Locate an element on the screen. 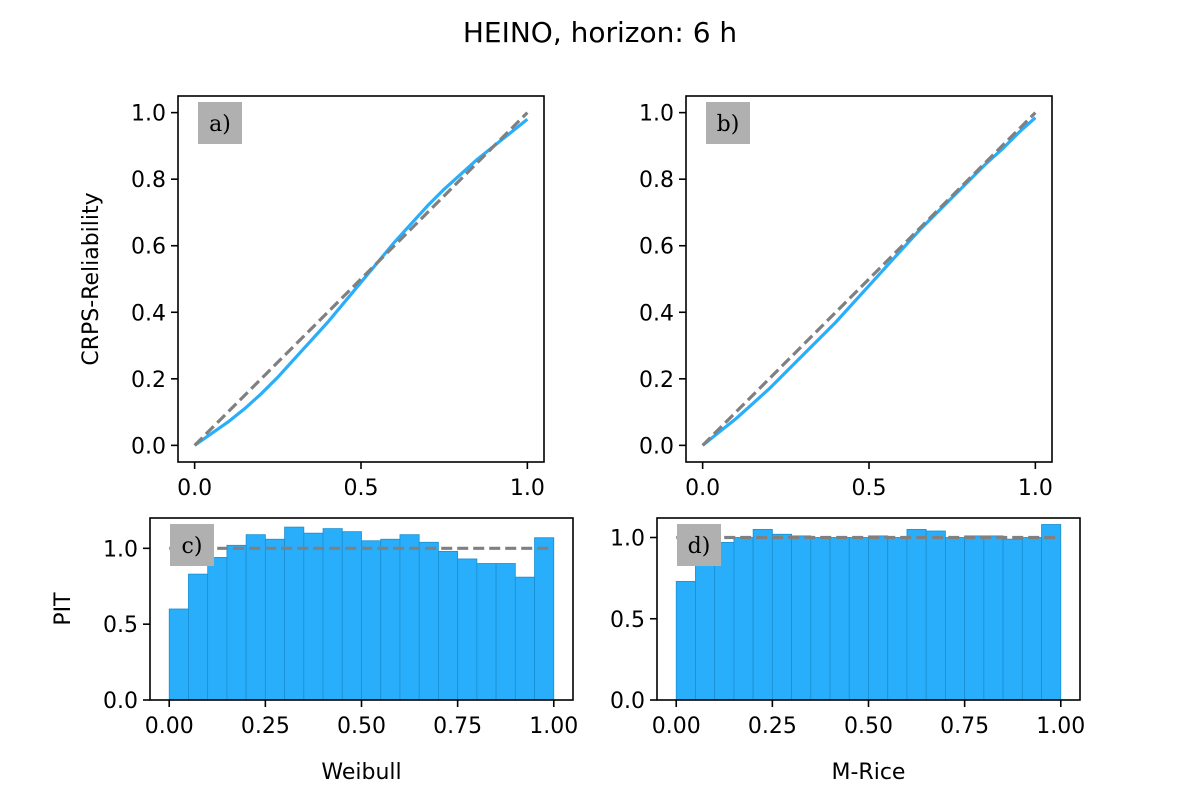  panel-label: c) is located at coordinates (192, 546).